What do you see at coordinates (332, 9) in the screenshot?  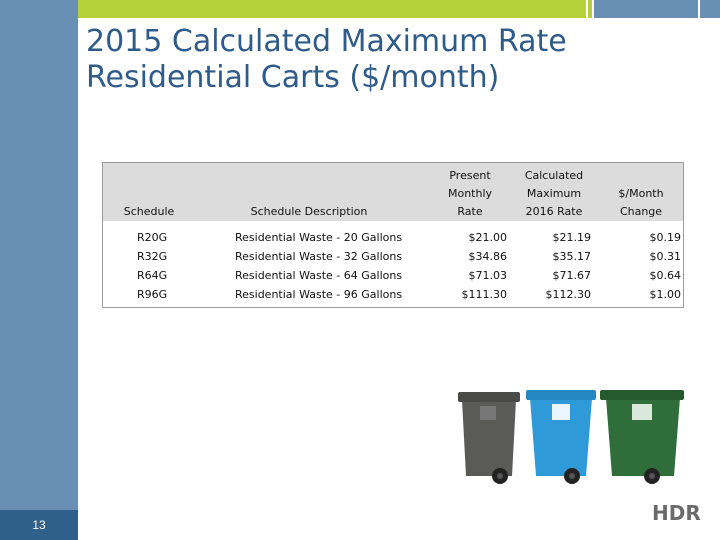 I see `top-green-strip` at bounding box center [332, 9].